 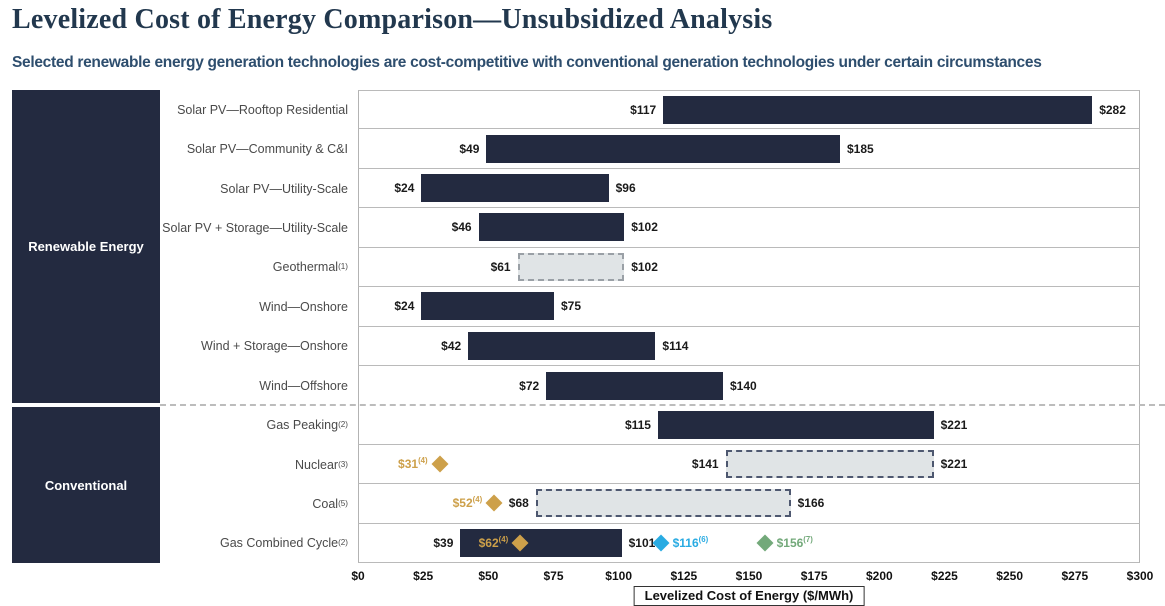 I want to click on chart-row: Coal (5) $68 $166 $52(4), so click(x=650, y=504).